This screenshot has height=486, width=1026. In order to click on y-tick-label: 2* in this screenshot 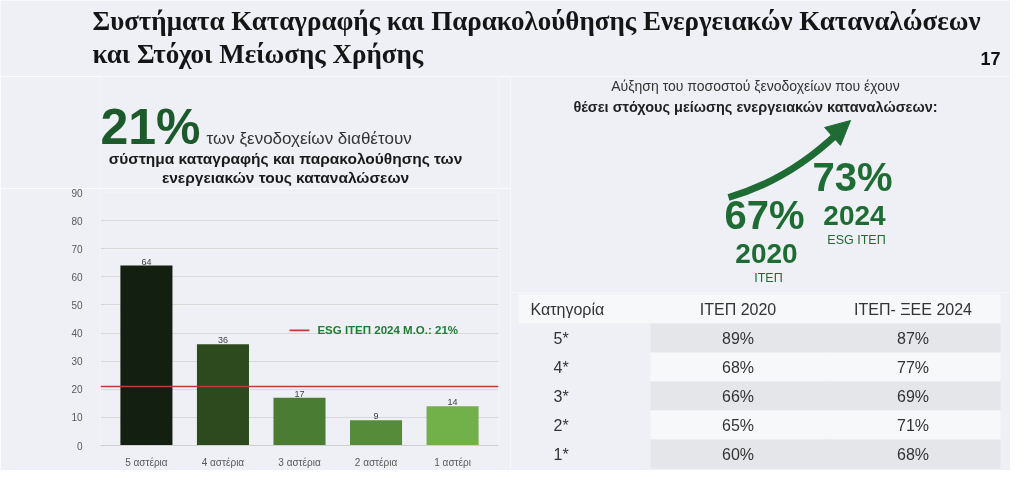, I will do `click(561, 425)`.